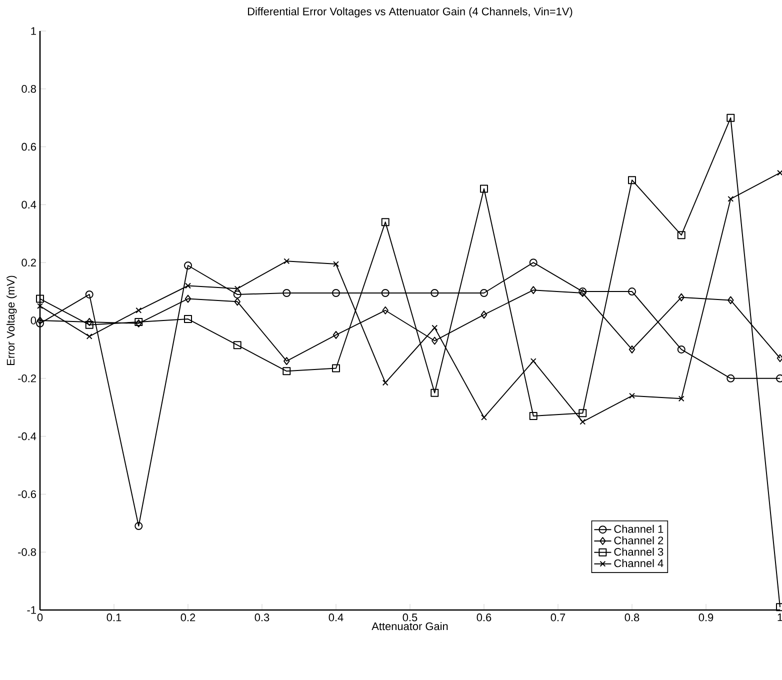  I want to click on x-tick-label: 0.1, so click(114, 618).